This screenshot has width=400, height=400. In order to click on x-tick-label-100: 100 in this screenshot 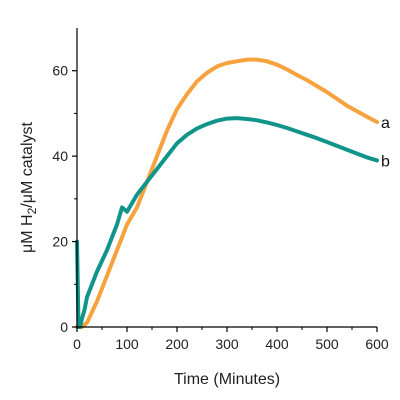, I will do `click(127, 344)`.